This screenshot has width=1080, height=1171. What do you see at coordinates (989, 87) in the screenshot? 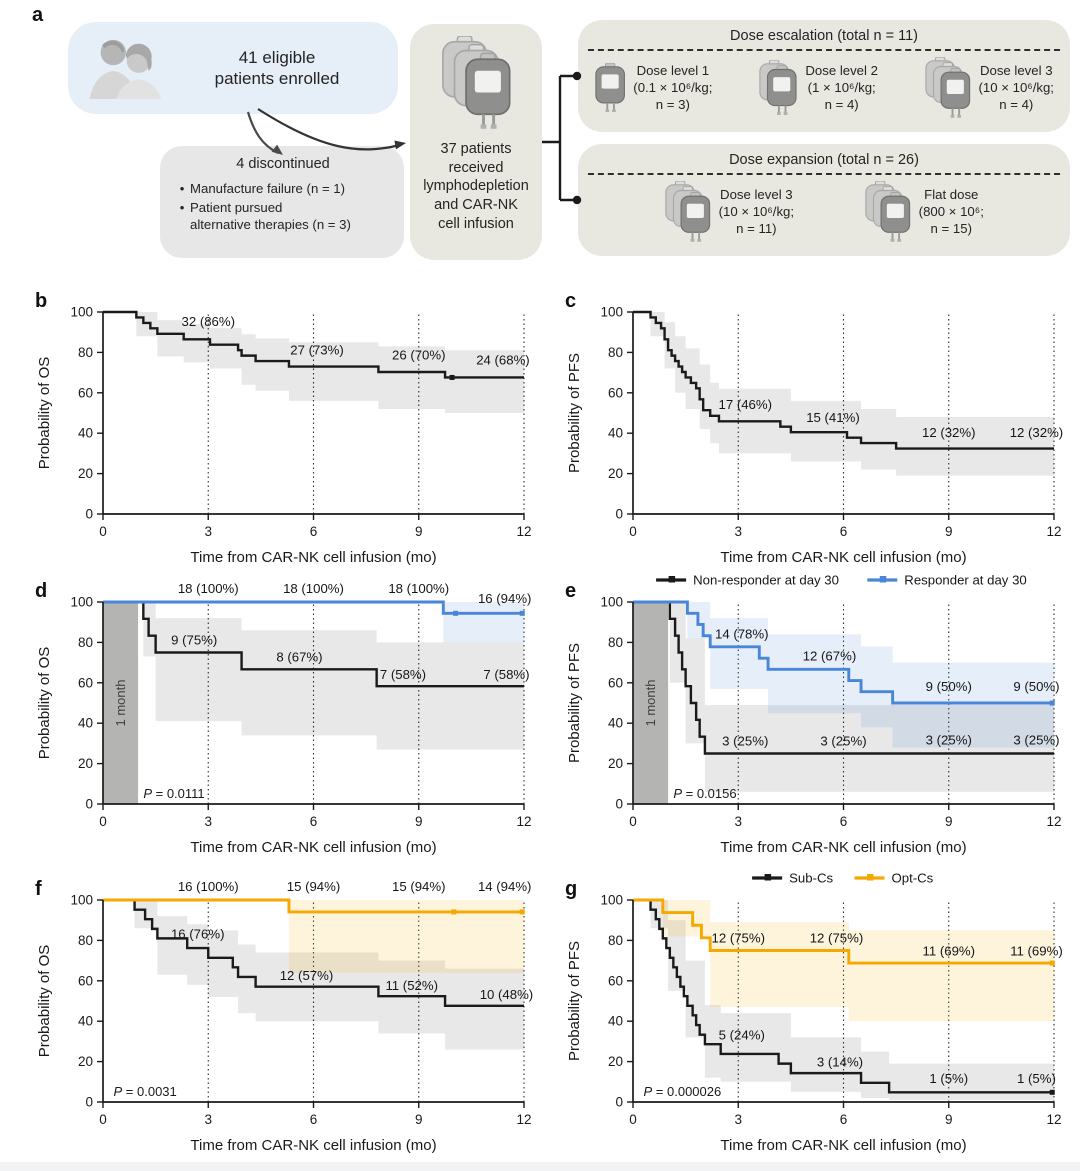
I see `dose-item: Dose level 3 (10 × 10⁶/kg; n = 4)` at bounding box center [989, 87].